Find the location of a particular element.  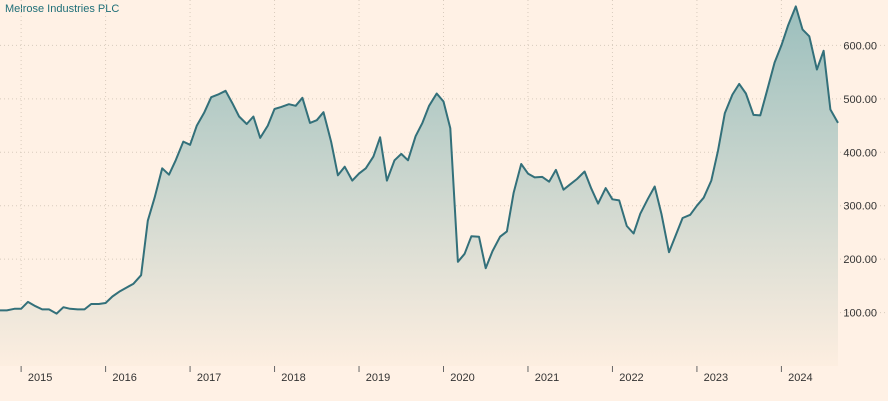

y-tick-label: 400.00 is located at coordinates (860, 153).